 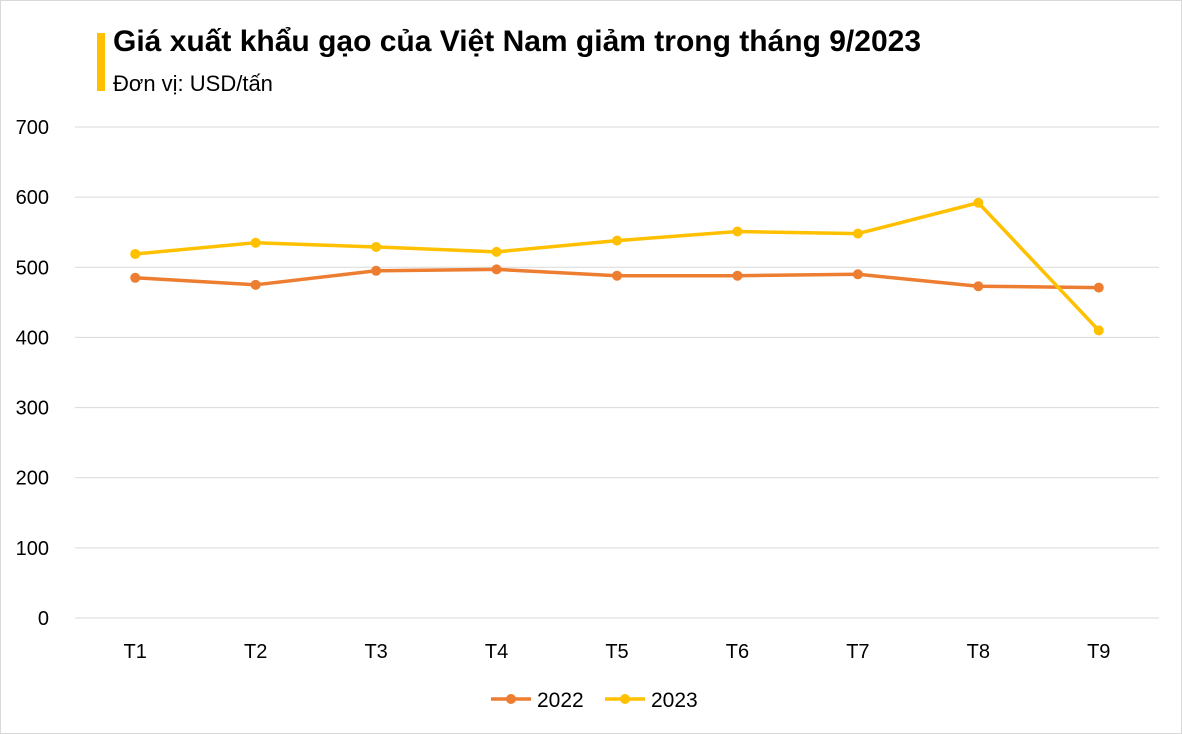 I want to click on x-tick-label: T1, so click(x=135, y=652).